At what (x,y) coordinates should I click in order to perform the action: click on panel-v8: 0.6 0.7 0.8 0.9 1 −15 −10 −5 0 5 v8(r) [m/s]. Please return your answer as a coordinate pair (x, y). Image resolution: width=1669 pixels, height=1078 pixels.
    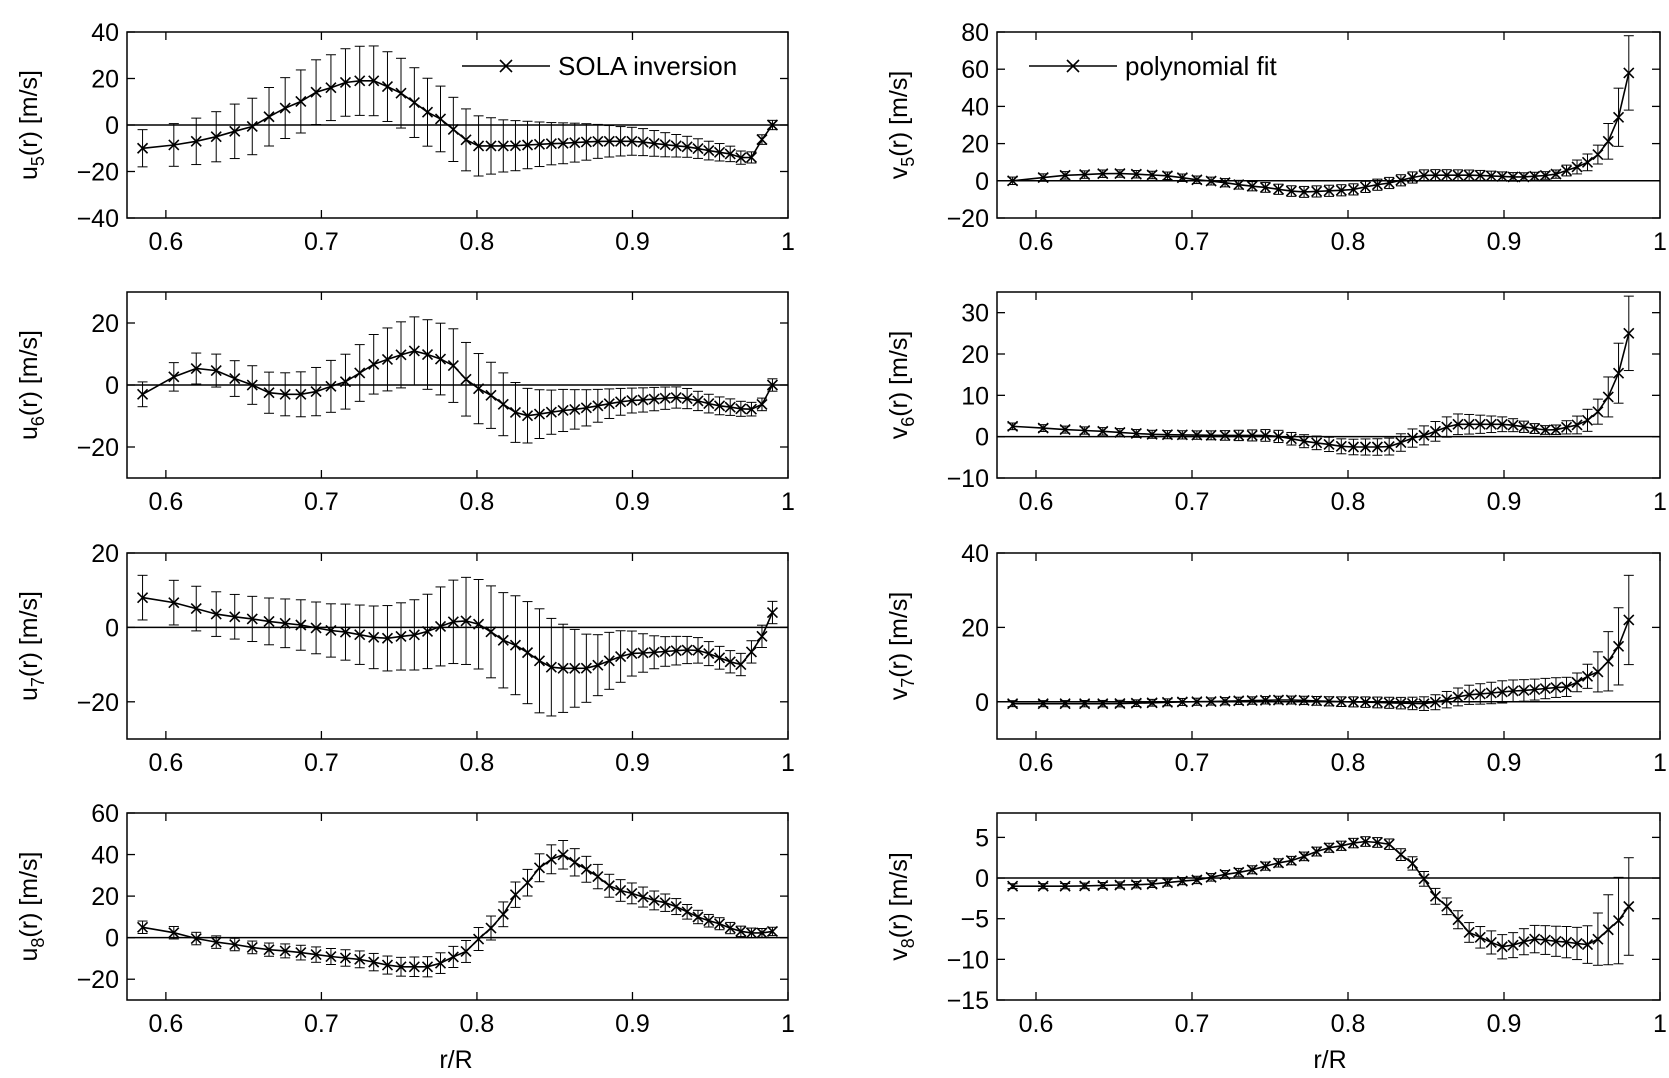
    Looking at the image, I should click on (1276, 925).